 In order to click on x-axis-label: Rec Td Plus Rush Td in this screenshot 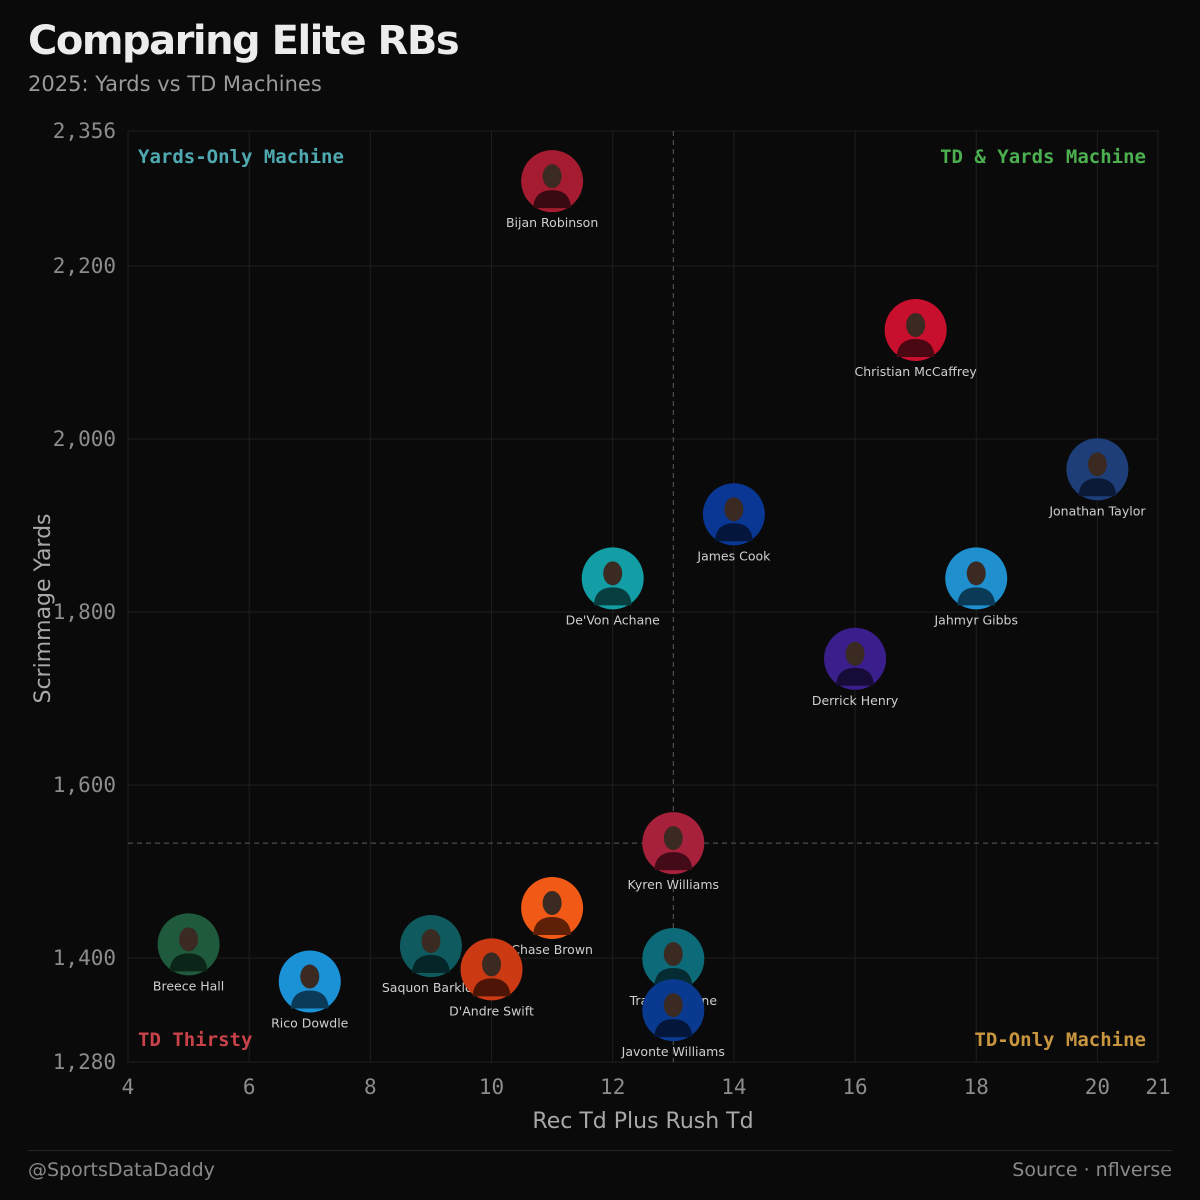, I will do `click(642, 1121)`.